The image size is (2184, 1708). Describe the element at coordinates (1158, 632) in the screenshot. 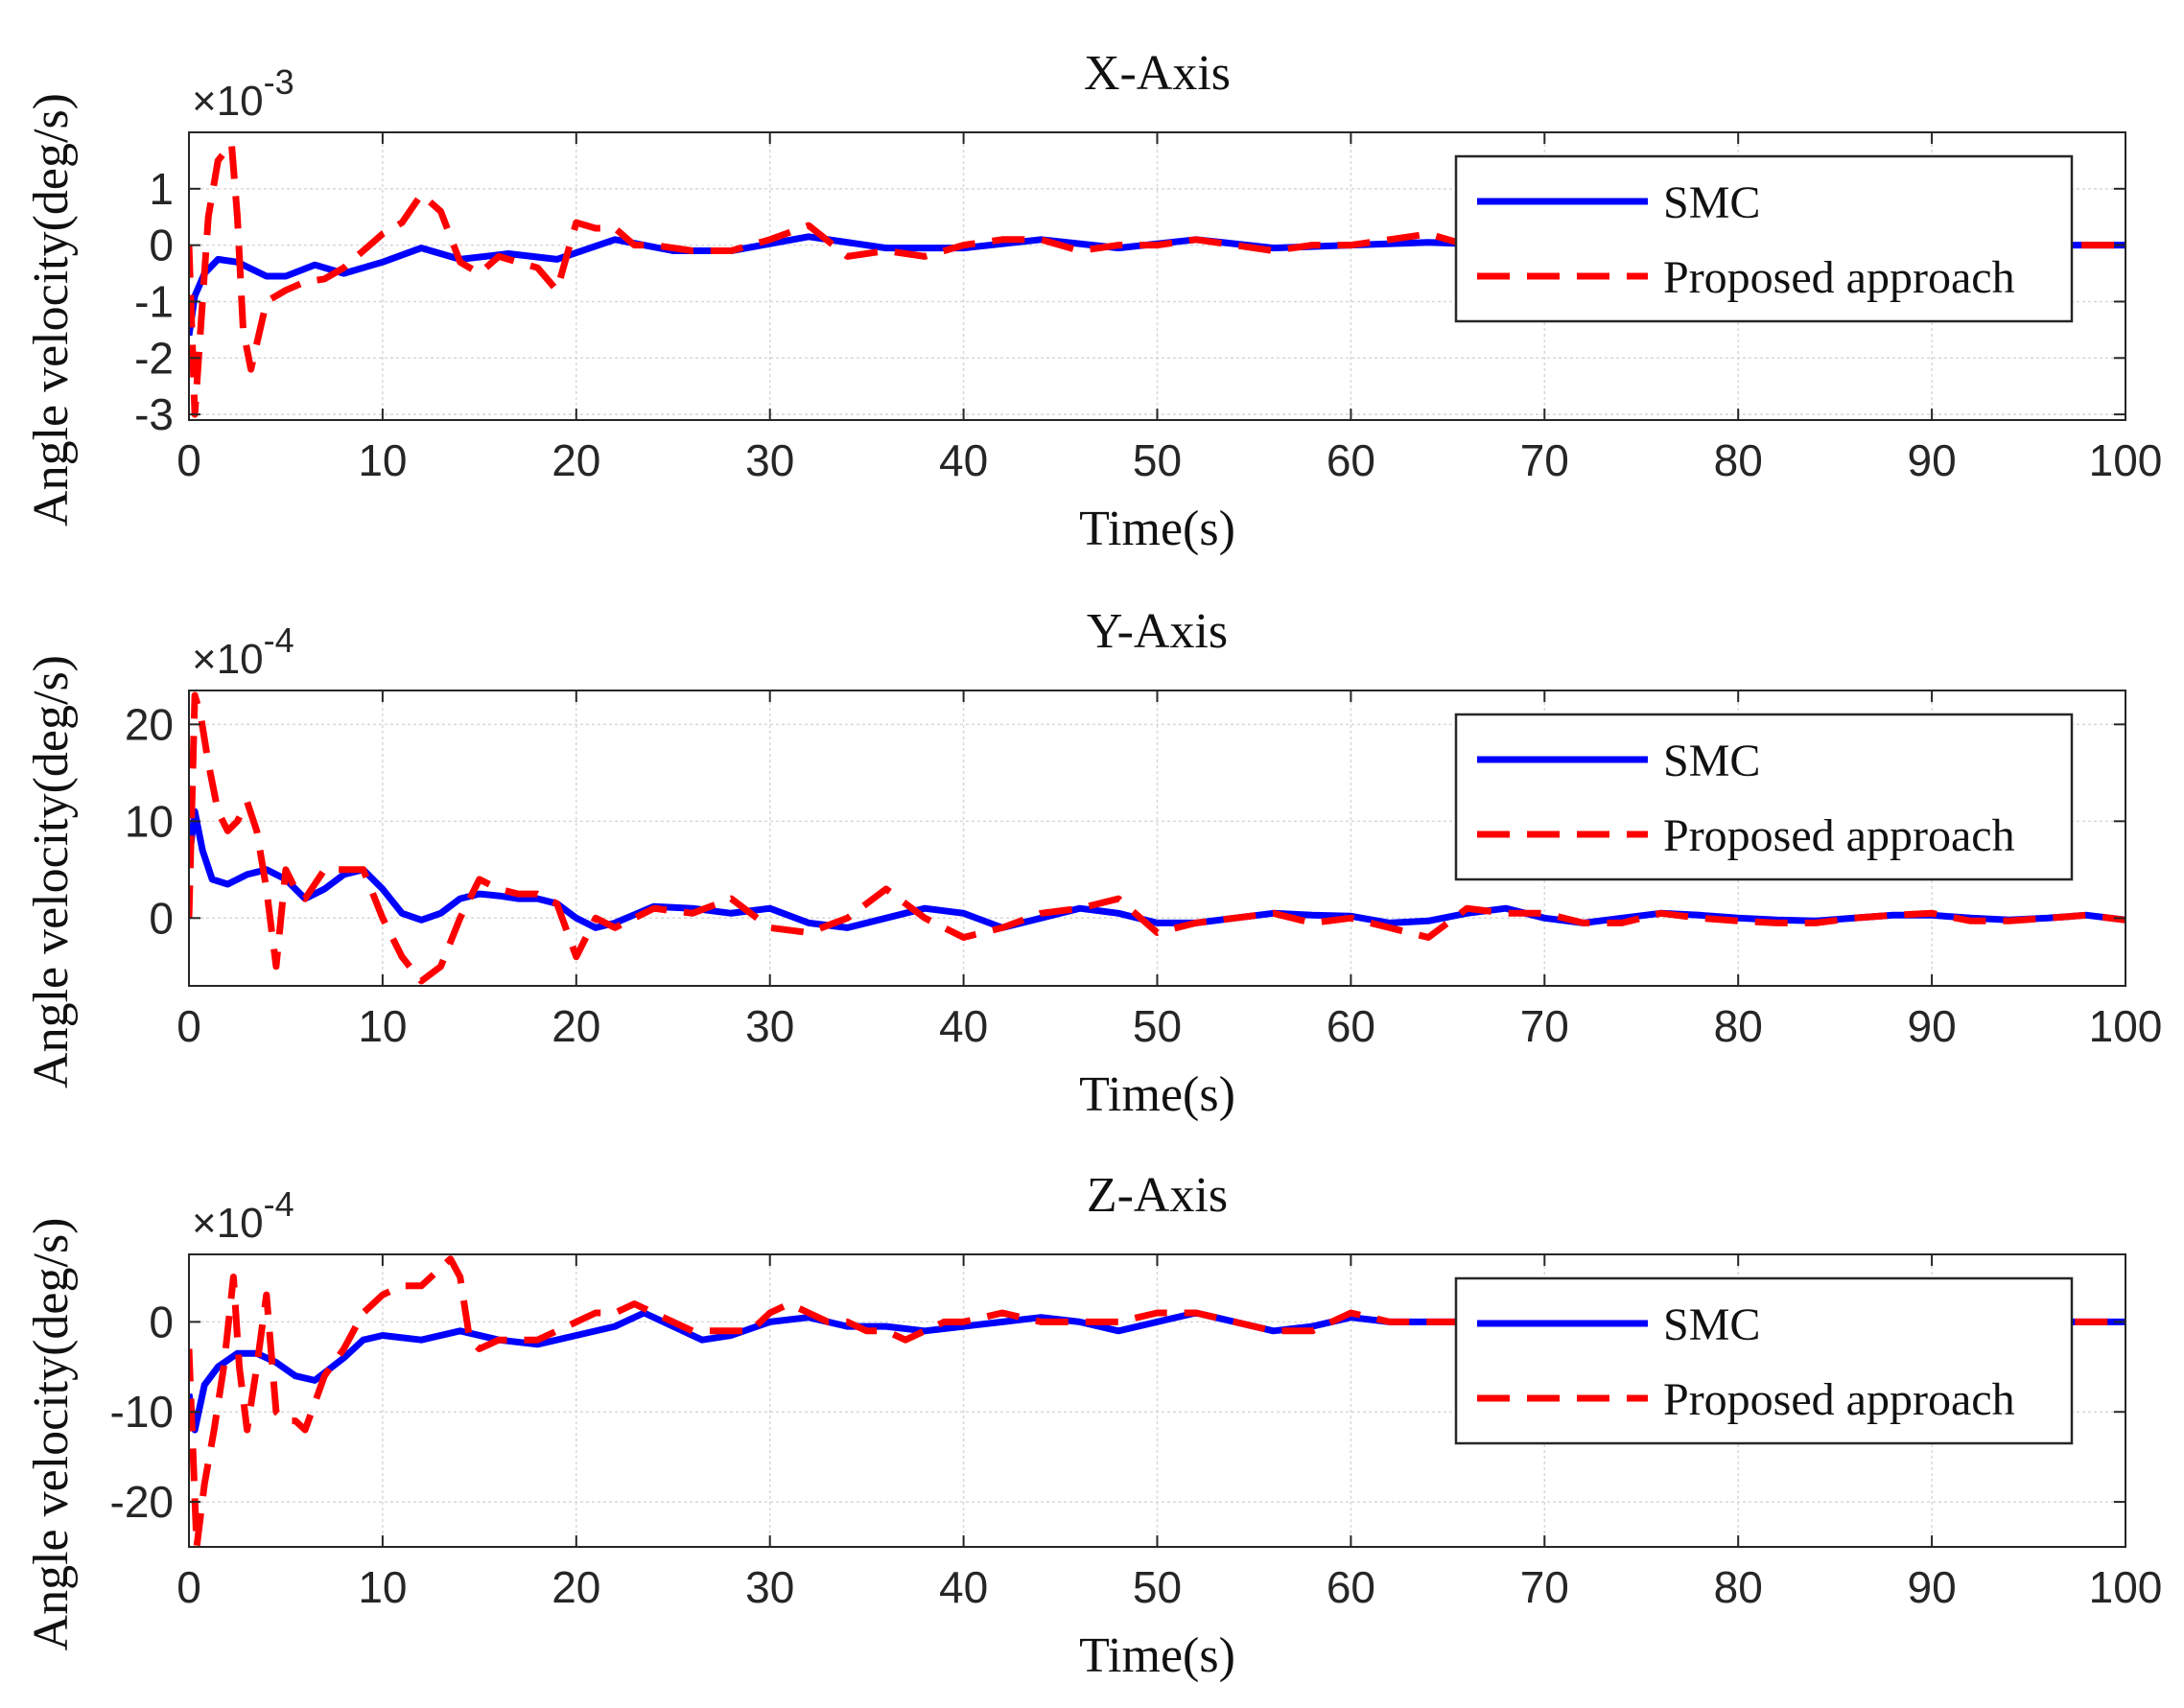

I see `chart-title: Y-Axis` at that location.